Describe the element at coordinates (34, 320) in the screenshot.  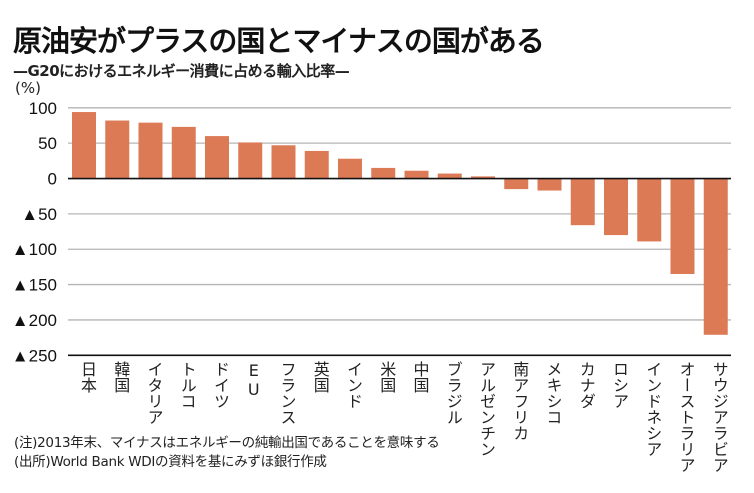
I see `y-tick-label: ▲200` at that location.